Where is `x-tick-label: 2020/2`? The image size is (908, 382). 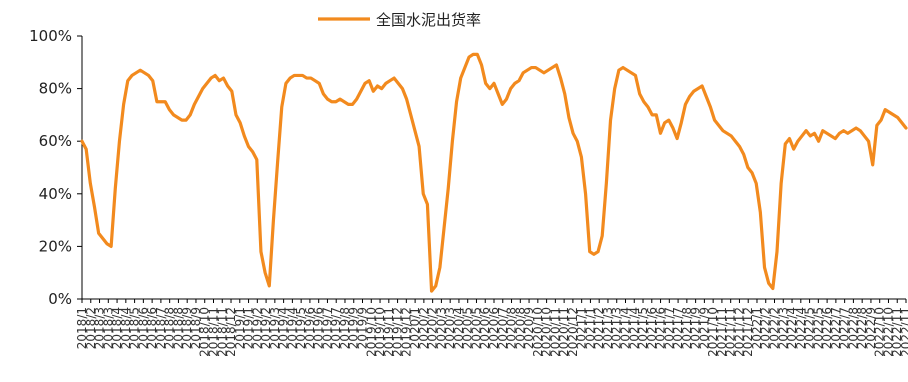 x-tick-label: 2020/2 is located at coordinates (433, 328).